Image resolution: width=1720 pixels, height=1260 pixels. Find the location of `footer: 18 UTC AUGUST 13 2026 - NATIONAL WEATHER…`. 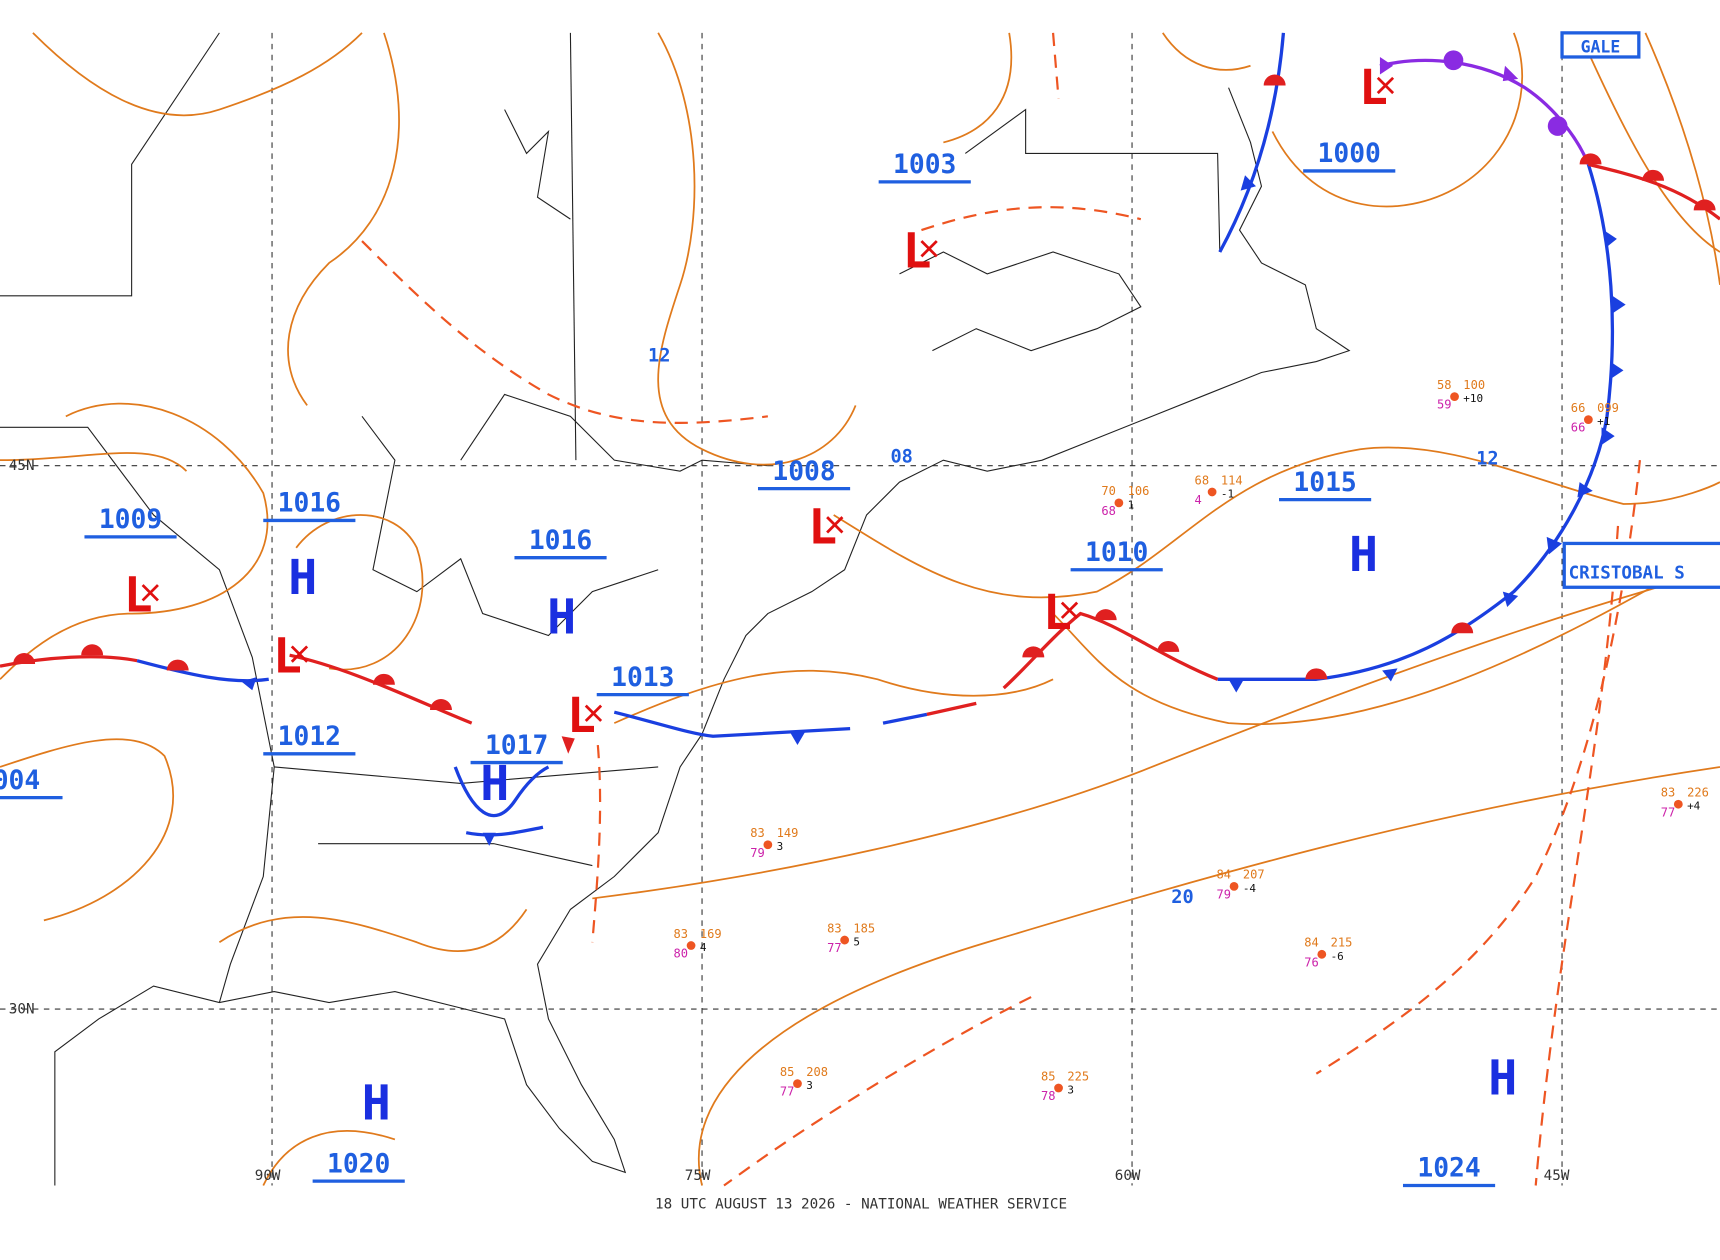

footer: 18 UTC AUGUST 13 2026 - NATIONAL WEATHER… is located at coordinates (861, 1205).